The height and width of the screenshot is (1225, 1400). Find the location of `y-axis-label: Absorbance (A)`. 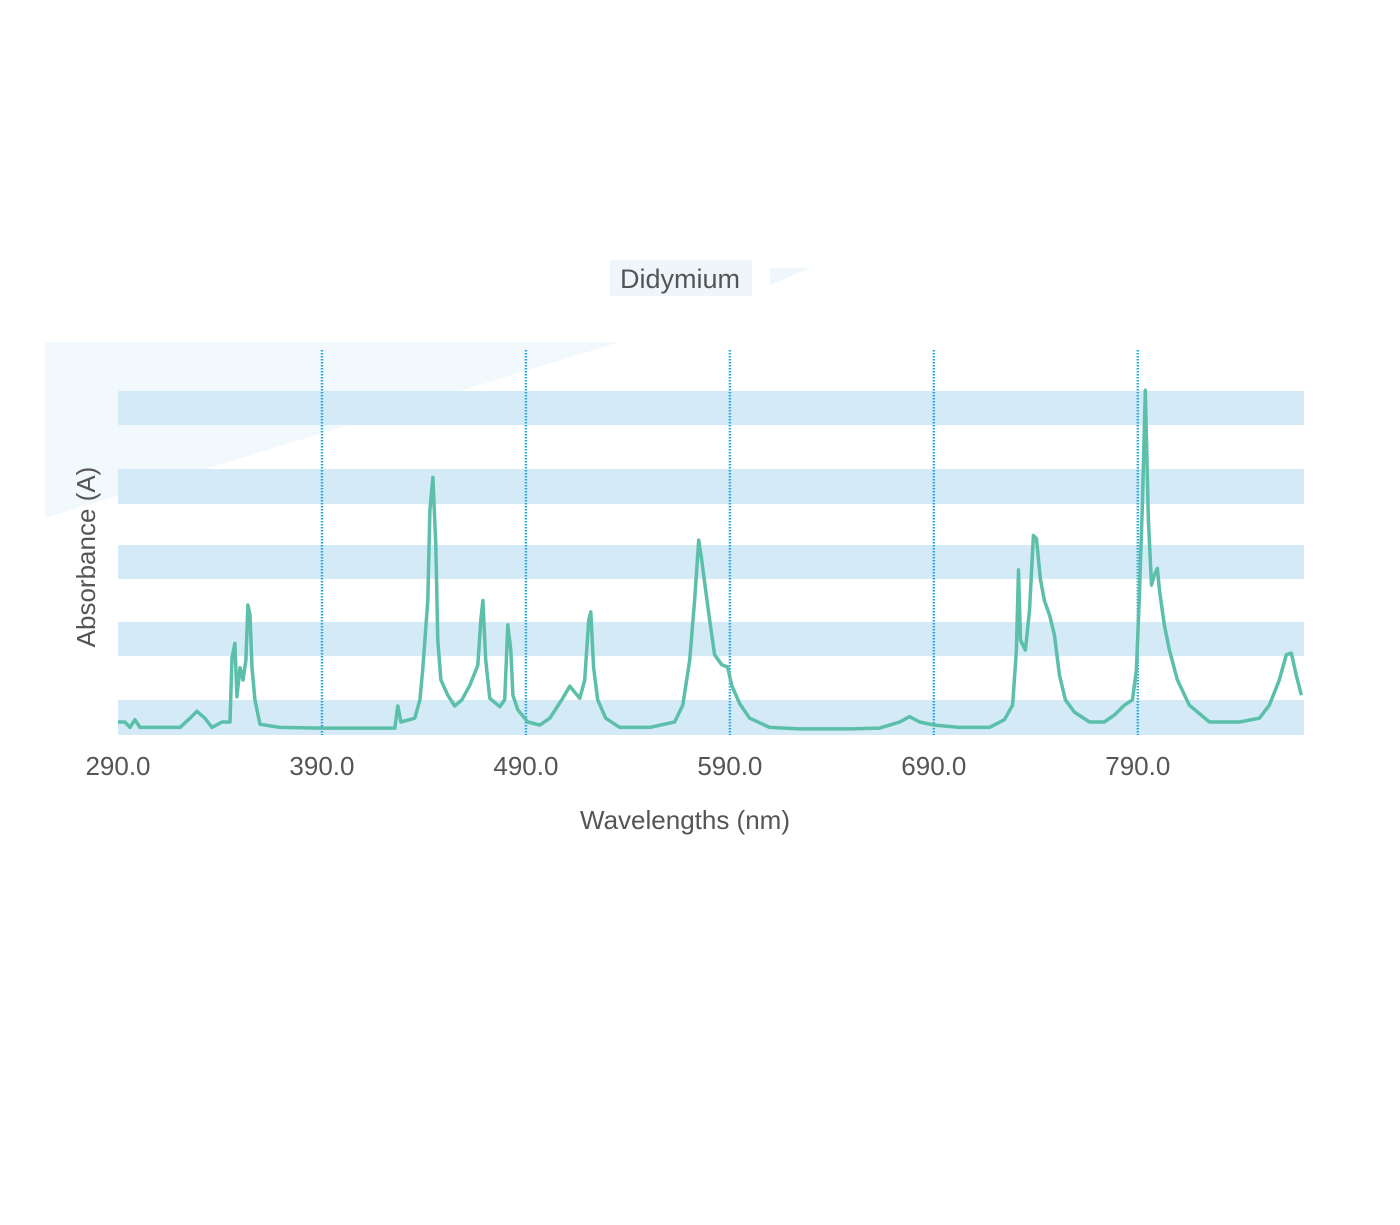

y-axis-label: Absorbance (A) is located at coordinates (86, 557).